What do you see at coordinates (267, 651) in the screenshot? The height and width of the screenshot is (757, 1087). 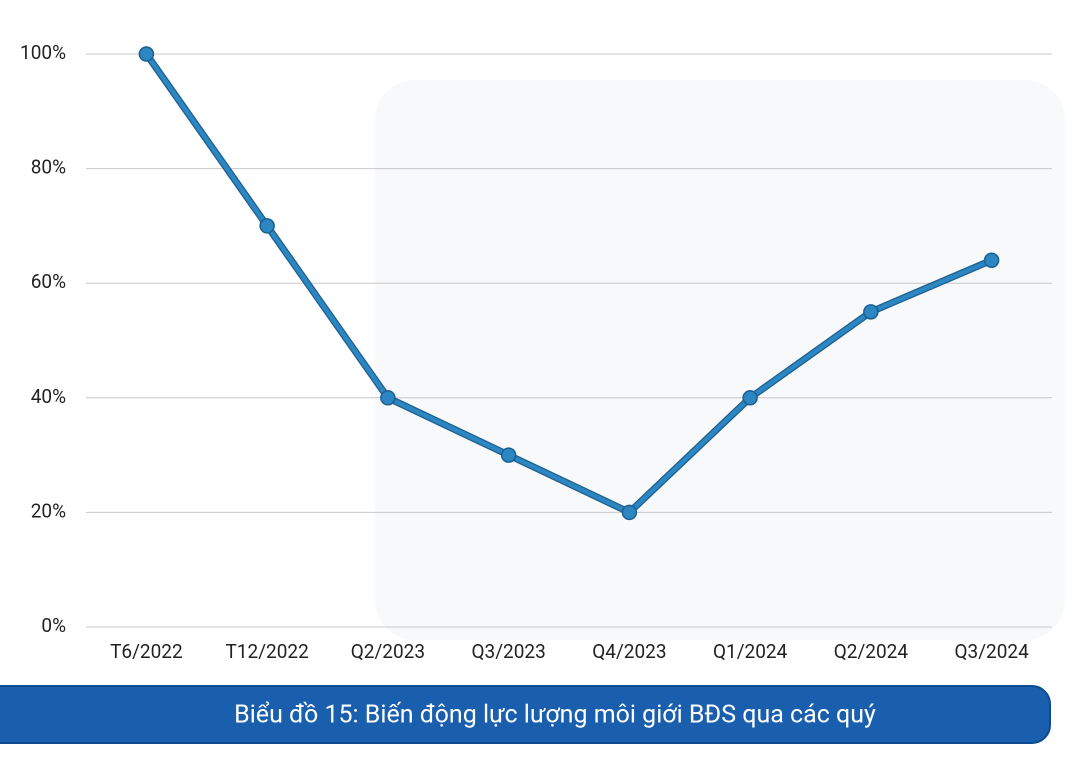 I see `x-tick-label: T12/2022` at bounding box center [267, 651].